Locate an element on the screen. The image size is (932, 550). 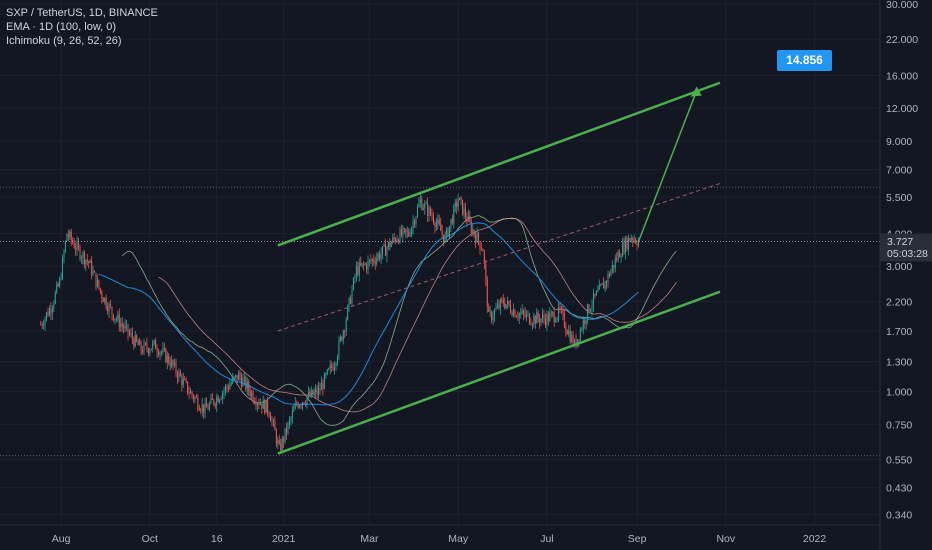
price-tick-label: 0.340 is located at coordinates (899, 515).